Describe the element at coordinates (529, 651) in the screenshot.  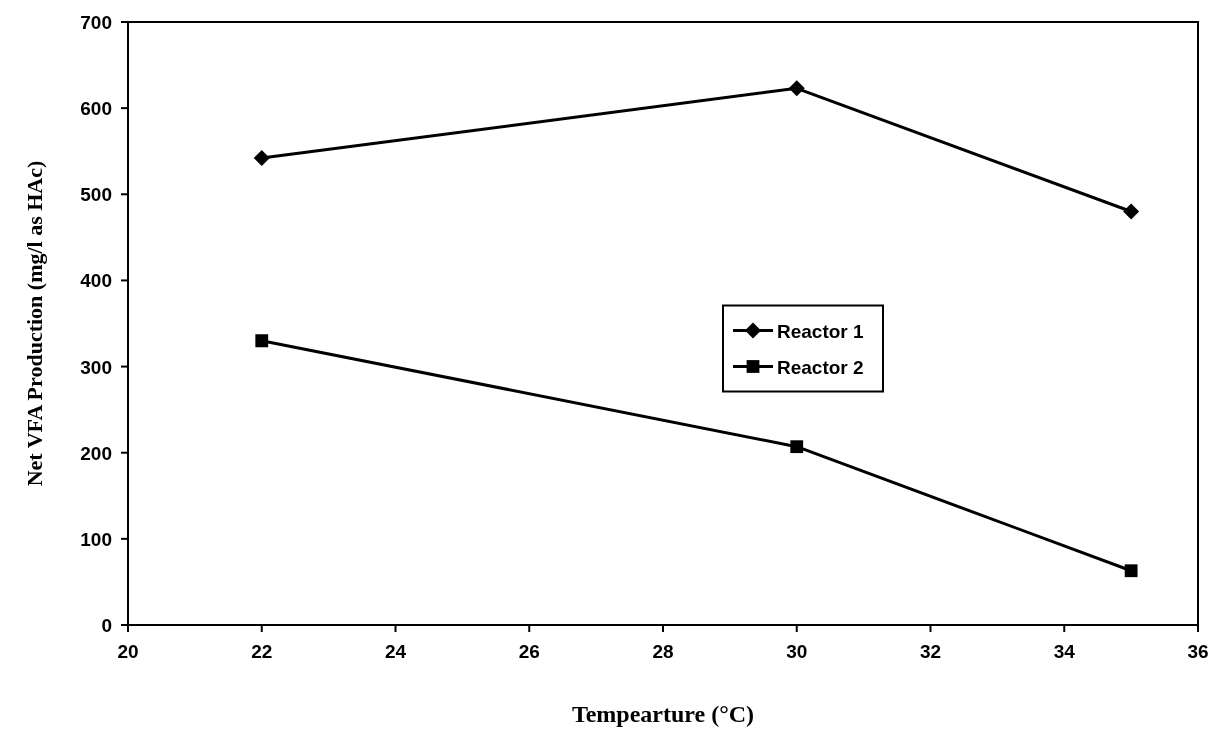
I see `x-tick-label: 26` at that location.